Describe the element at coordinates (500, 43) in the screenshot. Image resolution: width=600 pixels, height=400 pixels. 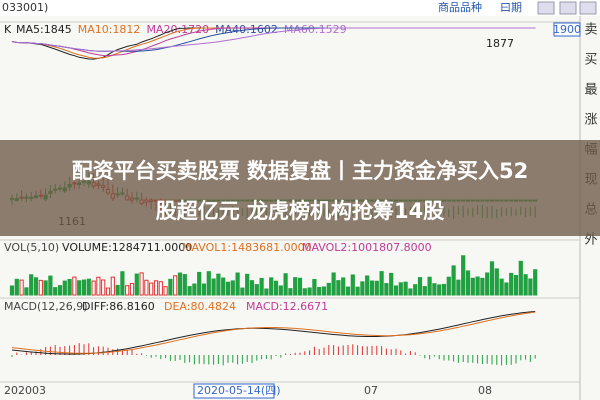
I see `high-label: 1877` at that location.